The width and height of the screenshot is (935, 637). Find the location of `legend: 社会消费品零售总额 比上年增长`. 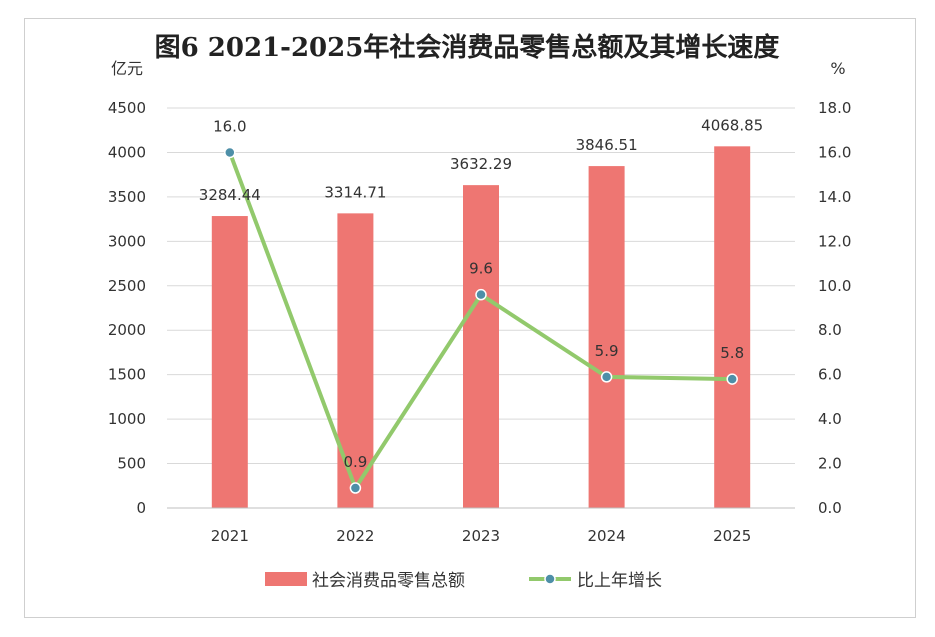

legend: 社会消费品零售总额 比上年增长 is located at coordinates (463, 581).